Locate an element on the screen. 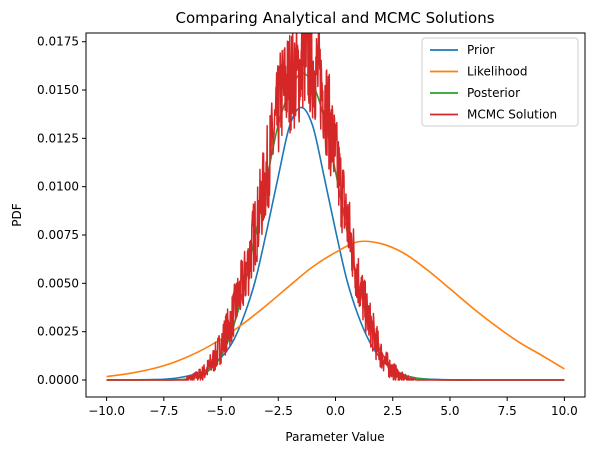 The height and width of the screenshot is (455, 593). x-tick-label: −7.5 is located at coordinates (163, 411).